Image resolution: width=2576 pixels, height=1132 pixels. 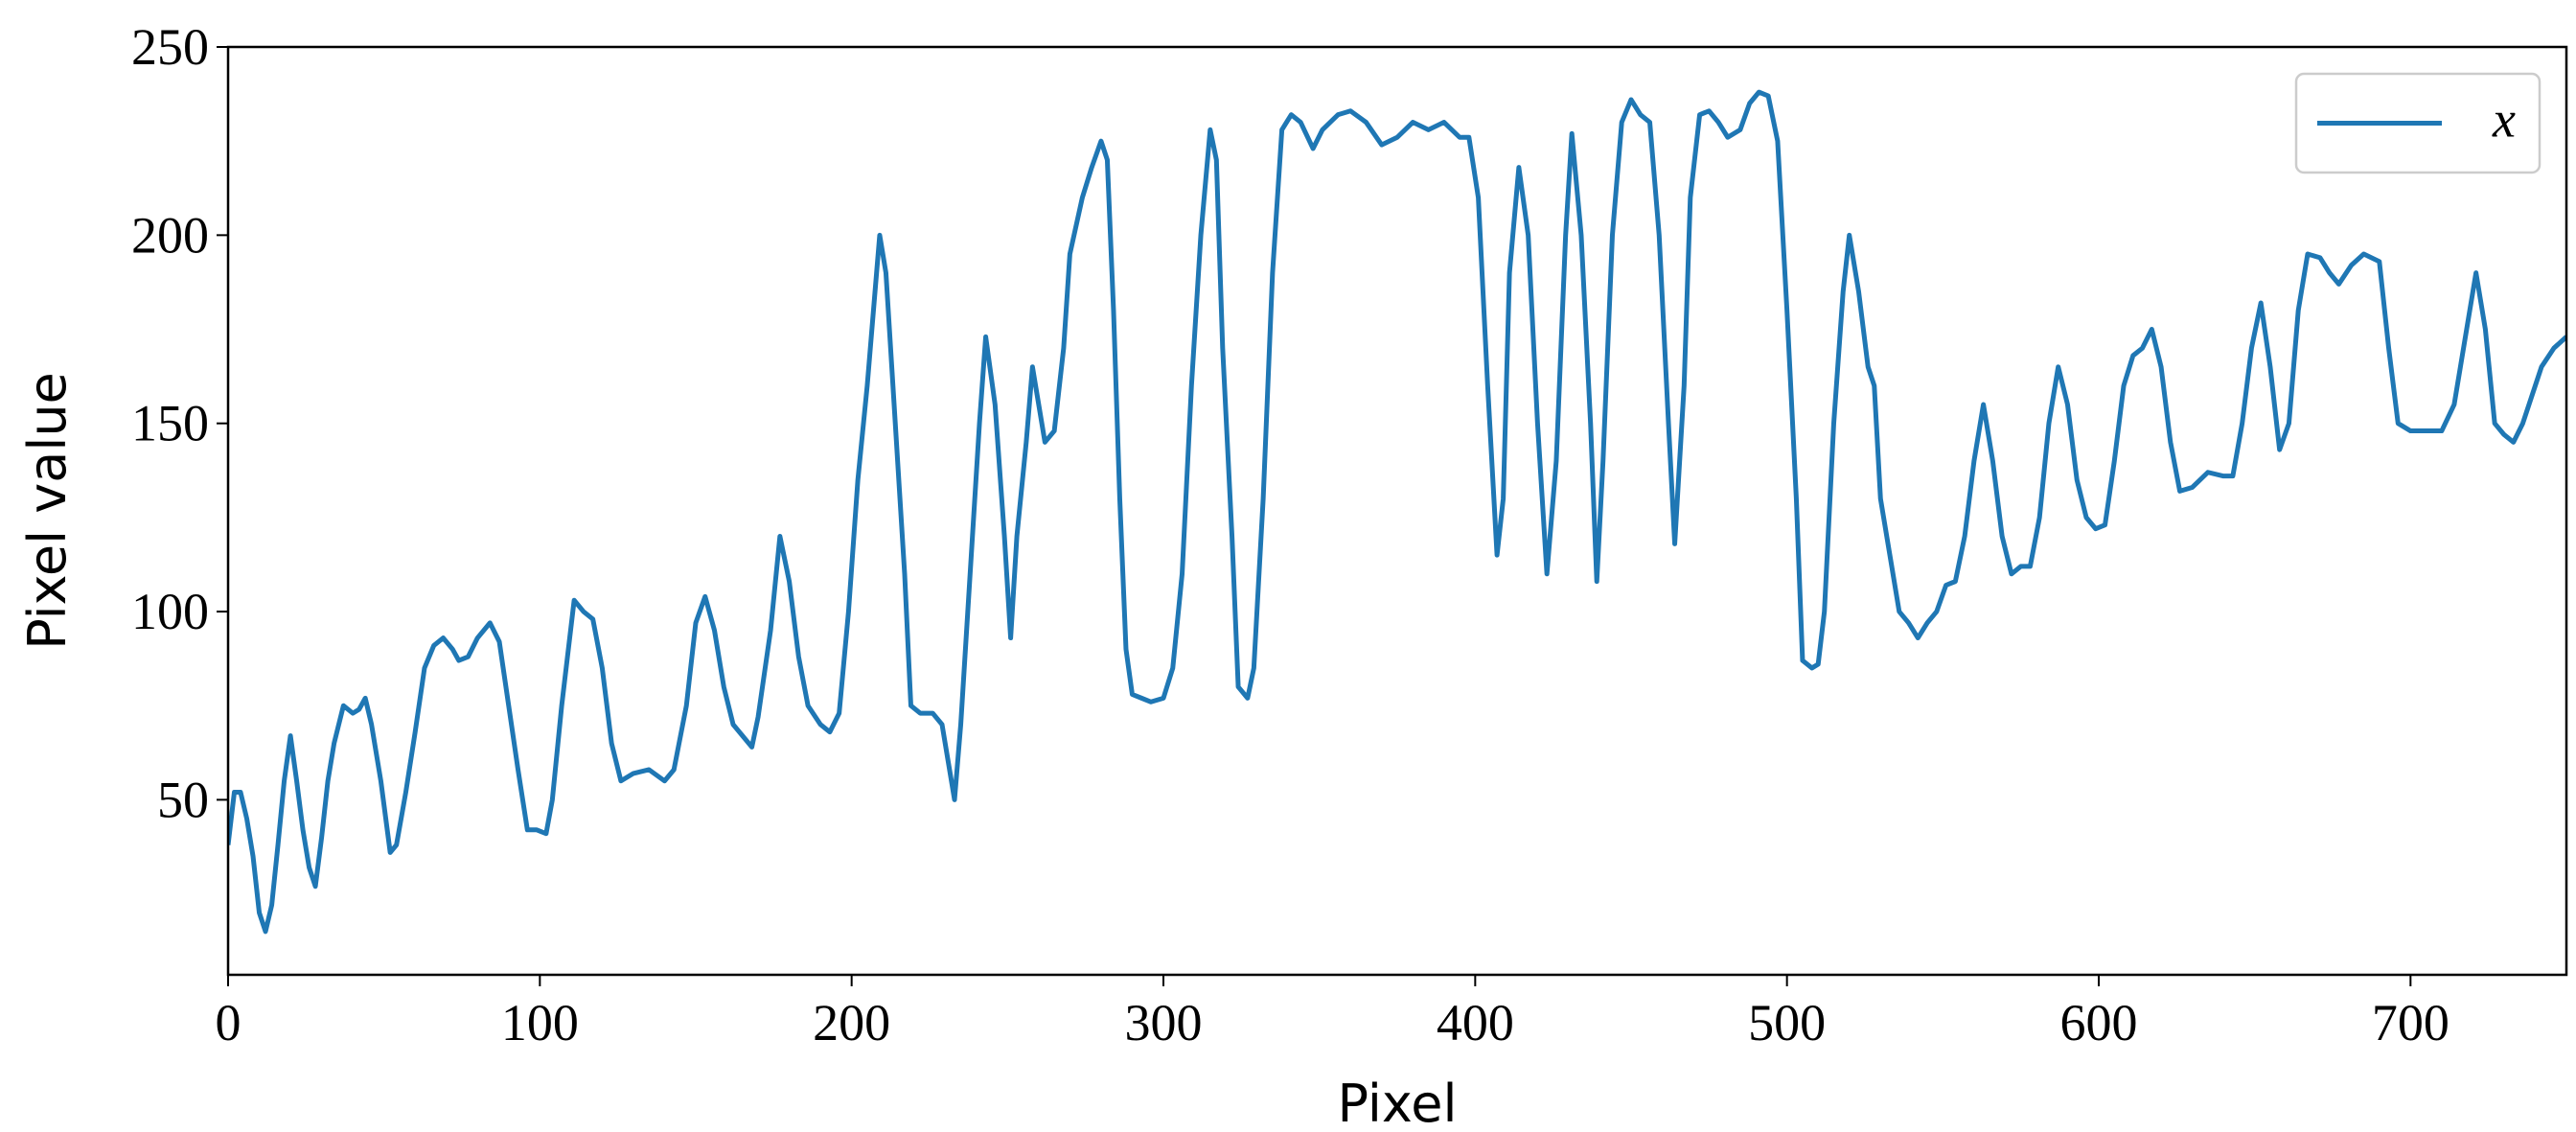 What do you see at coordinates (2099, 1022) in the screenshot?
I see `x-tick-label: 600` at bounding box center [2099, 1022].